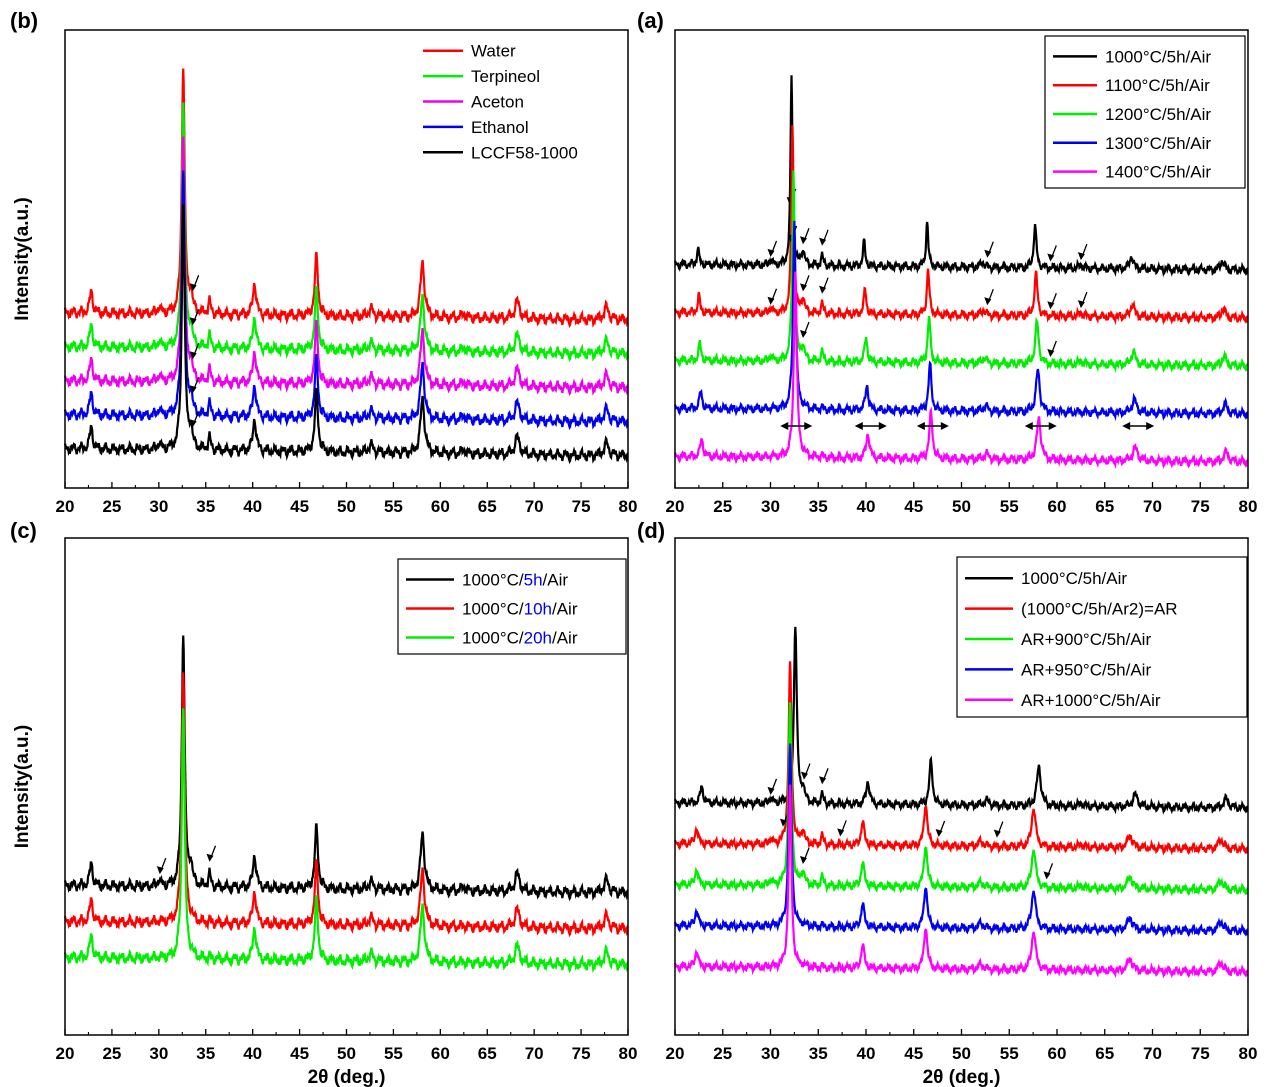 This screenshot has height=1087, width=1269. Describe the element at coordinates (650, 20) in the screenshot. I see `panel-label-a: (a)` at that location.